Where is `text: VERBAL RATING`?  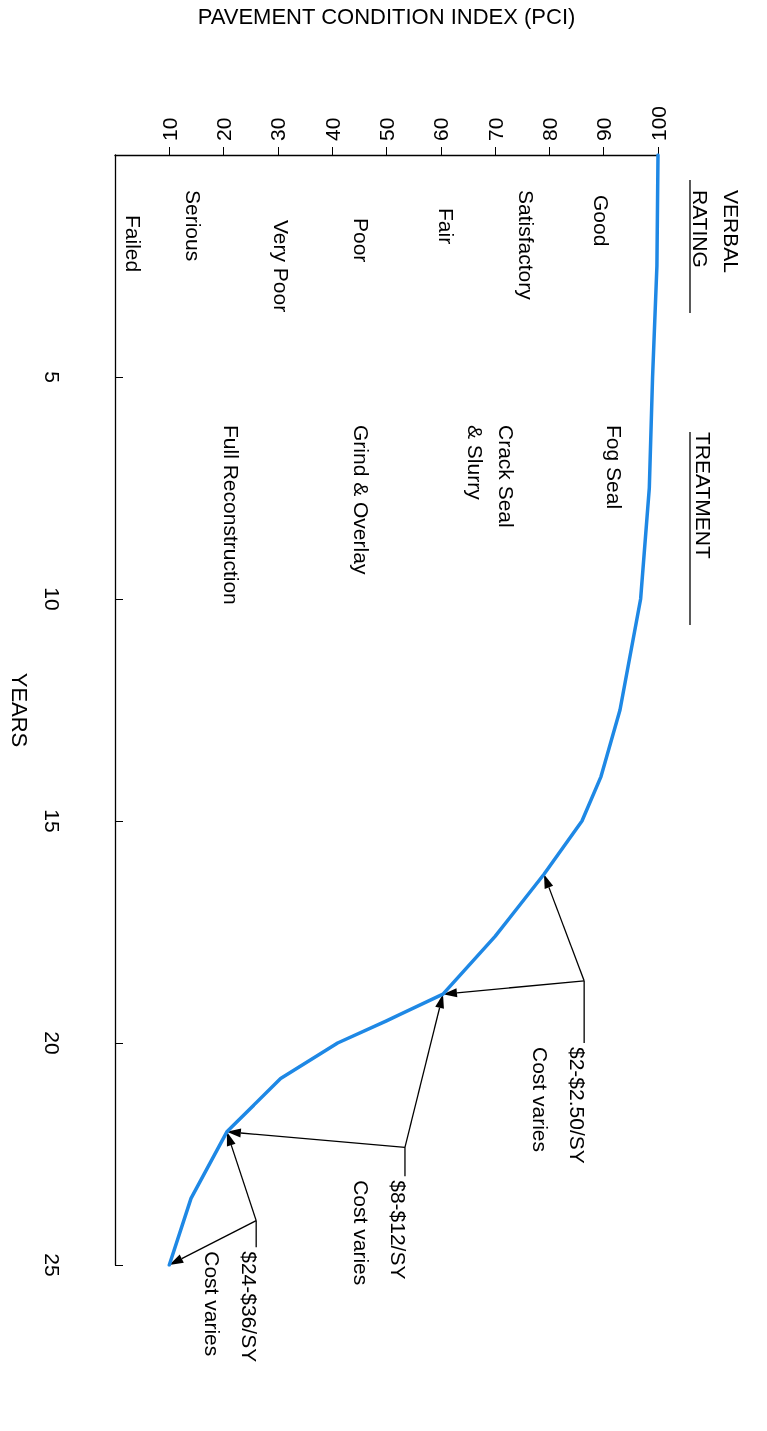
text: VERBAL RATING is located at coordinates (716, 231).